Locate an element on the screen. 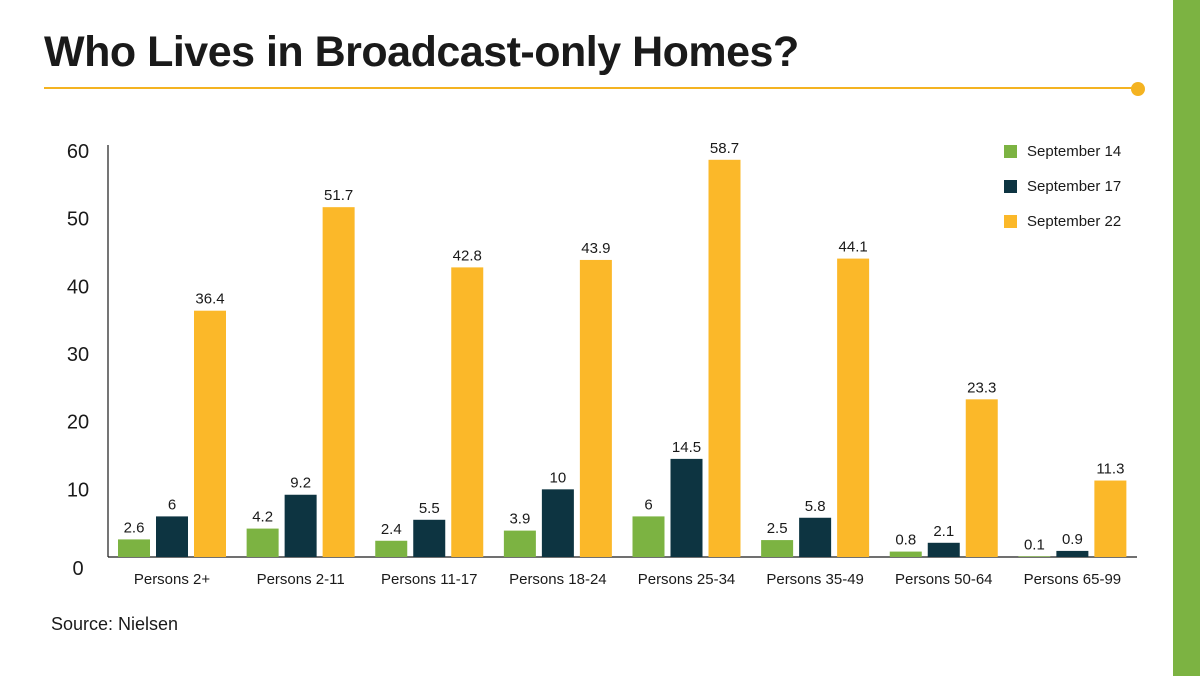 The image size is (1200, 676). y-tick-label: 40 is located at coordinates (78, 287).